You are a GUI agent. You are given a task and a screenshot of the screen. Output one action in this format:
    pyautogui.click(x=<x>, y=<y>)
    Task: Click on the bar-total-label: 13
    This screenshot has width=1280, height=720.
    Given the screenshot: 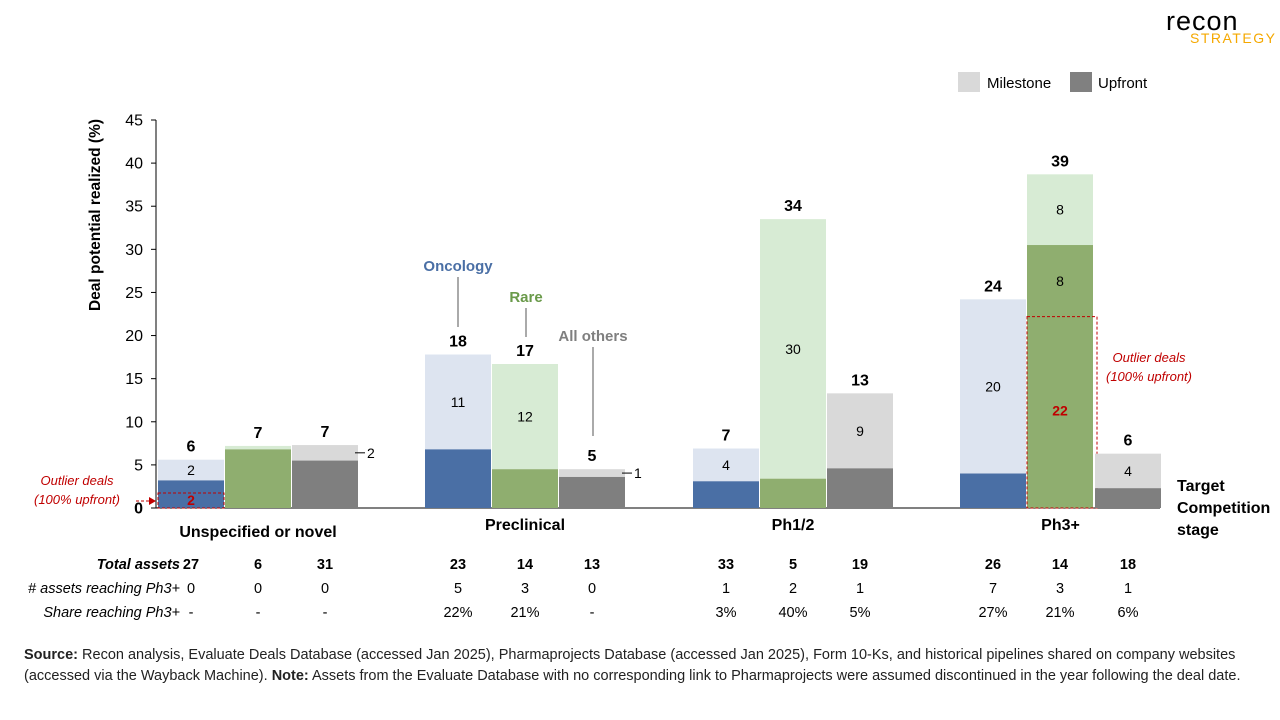 What is the action you would take?
    pyautogui.click(x=860, y=380)
    